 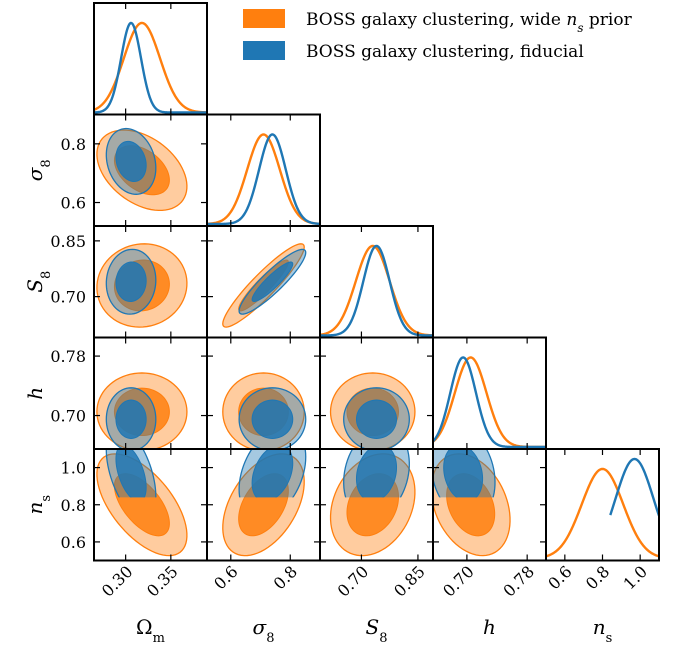 I want to click on panel-s8-S8, so click(x=263, y=282).